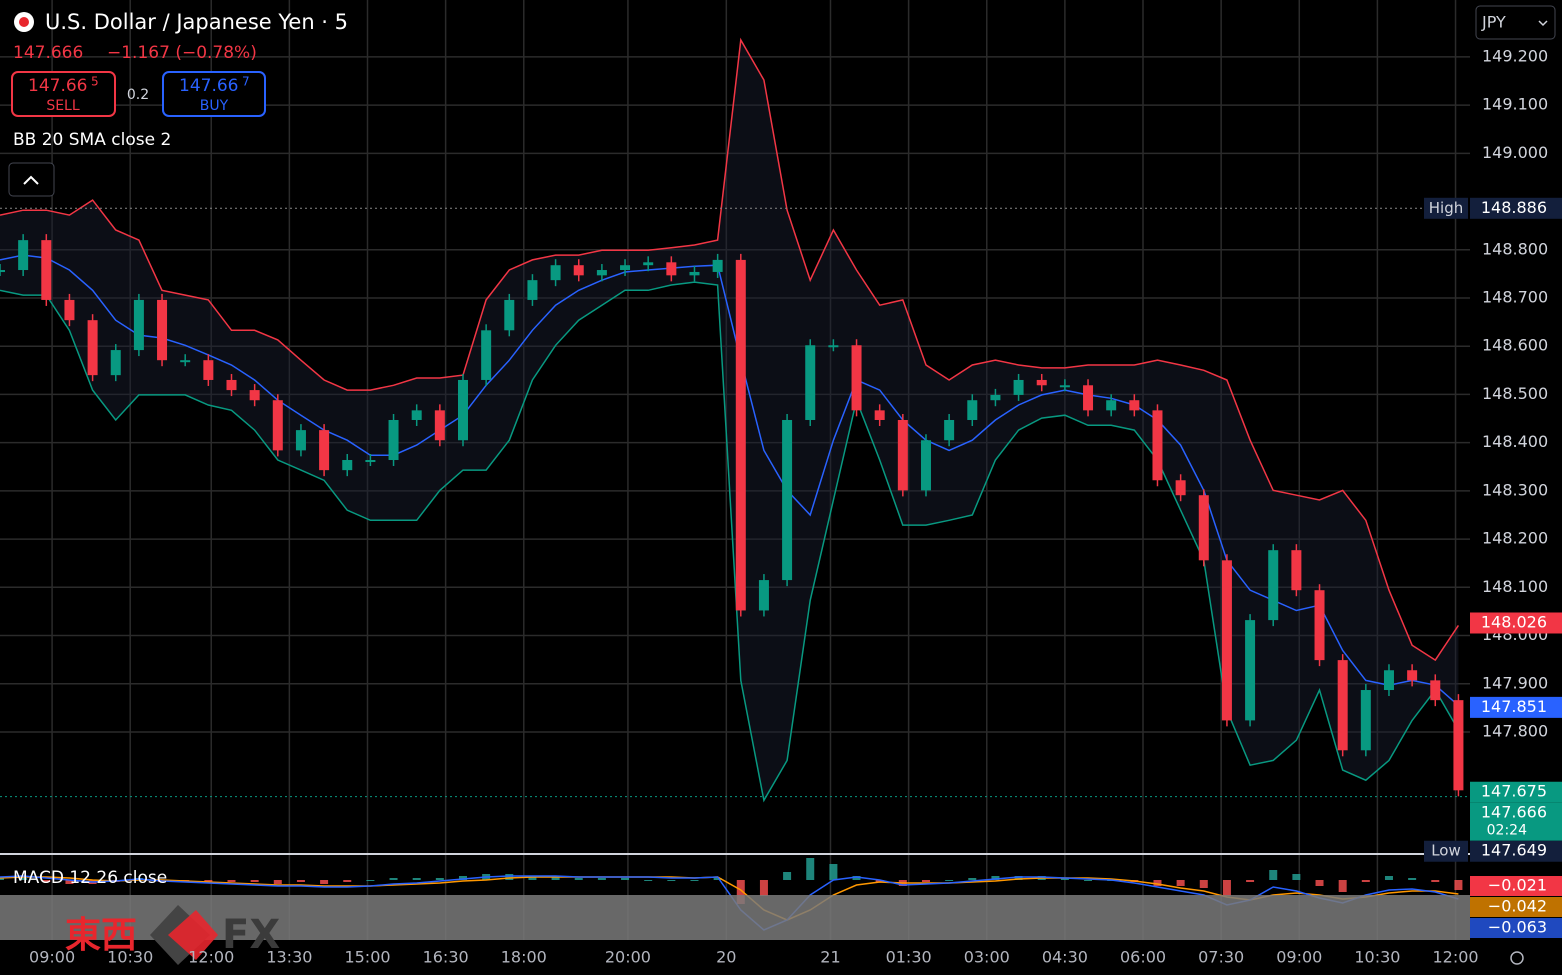 This screenshot has width=1562, height=975. What do you see at coordinates (138, 95) in the screenshot?
I see `spread: 0.2` at bounding box center [138, 95].